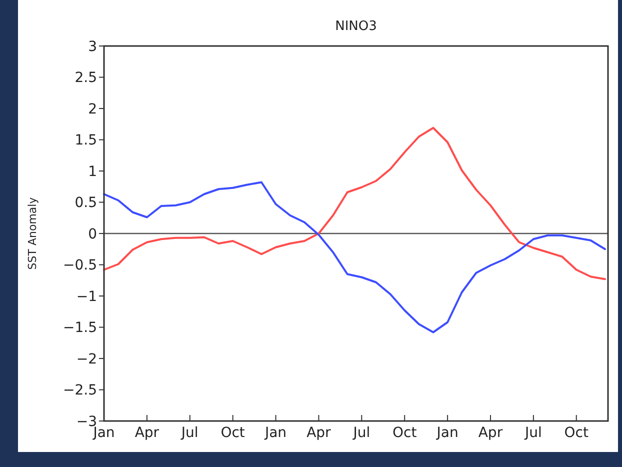 Image resolution: width=622 pixels, height=467 pixels. What do you see at coordinates (80, 390) in the screenshot?
I see `y-tick-label: −2.5` at bounding box center [80, 390].